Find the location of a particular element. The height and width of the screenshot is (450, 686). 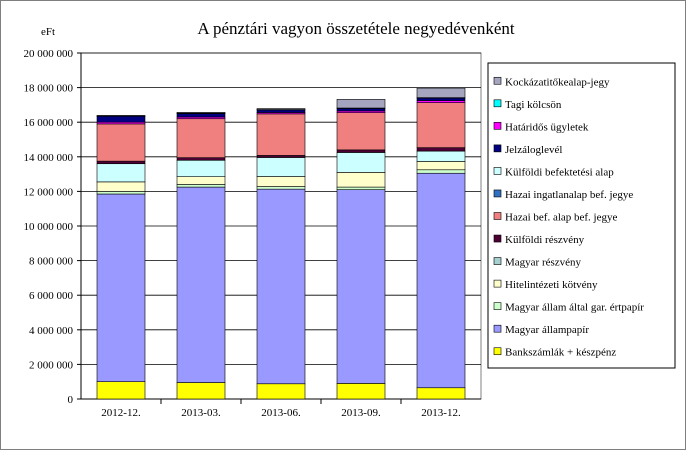

y-axis-unit-label: eFt is located at coordinates (48, 32).